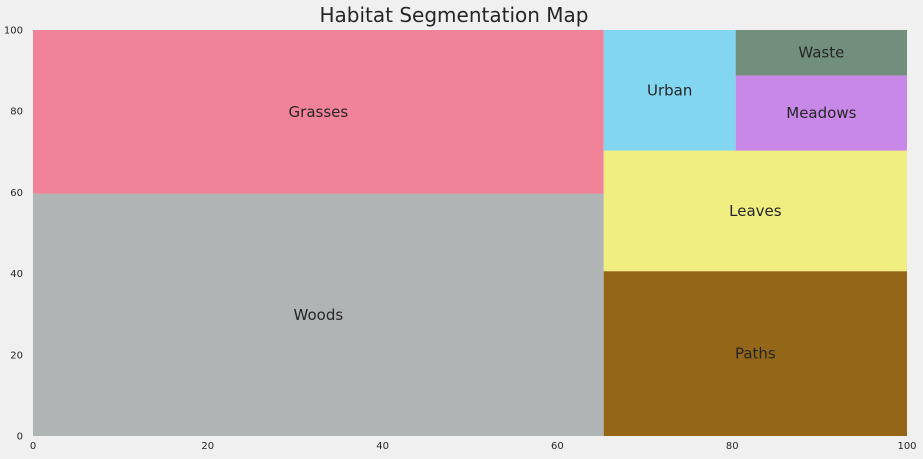 This screenshot has width=923, height=459. I want to click on segment-leaves, so click(755, 211).